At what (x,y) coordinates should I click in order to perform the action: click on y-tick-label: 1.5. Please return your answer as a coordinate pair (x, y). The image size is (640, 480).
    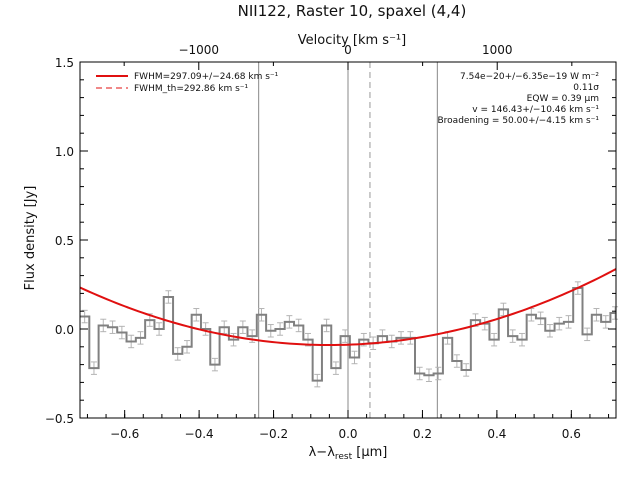
    Looking at the image, I should click on (64, 63).